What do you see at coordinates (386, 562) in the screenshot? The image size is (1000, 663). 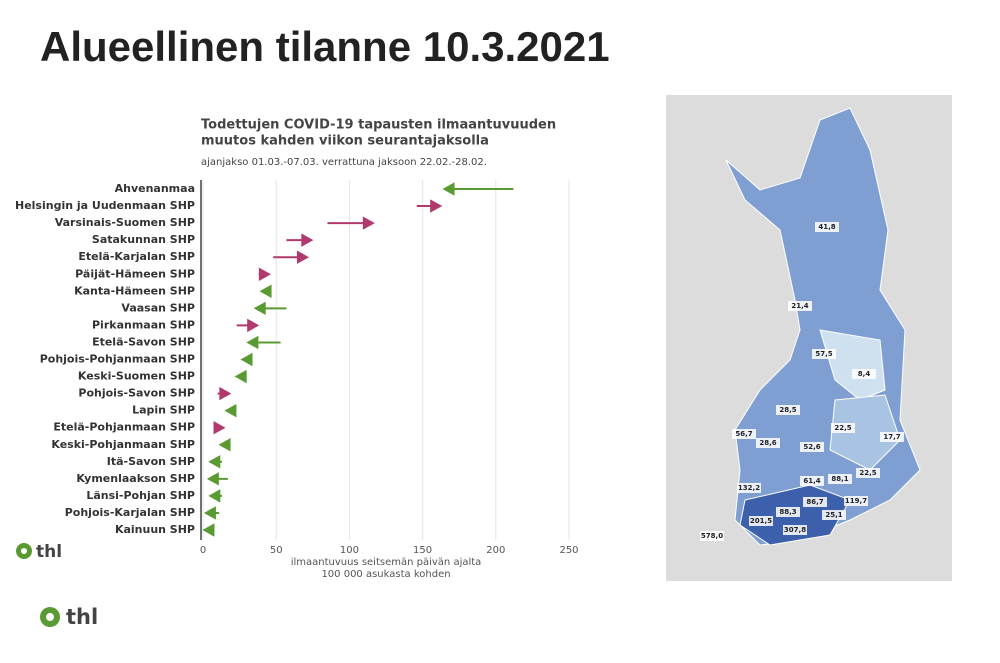 I see `x-axis-label: ilmaantuvuus seitsemän päivän ajalta` at bounding box center [386, 562].